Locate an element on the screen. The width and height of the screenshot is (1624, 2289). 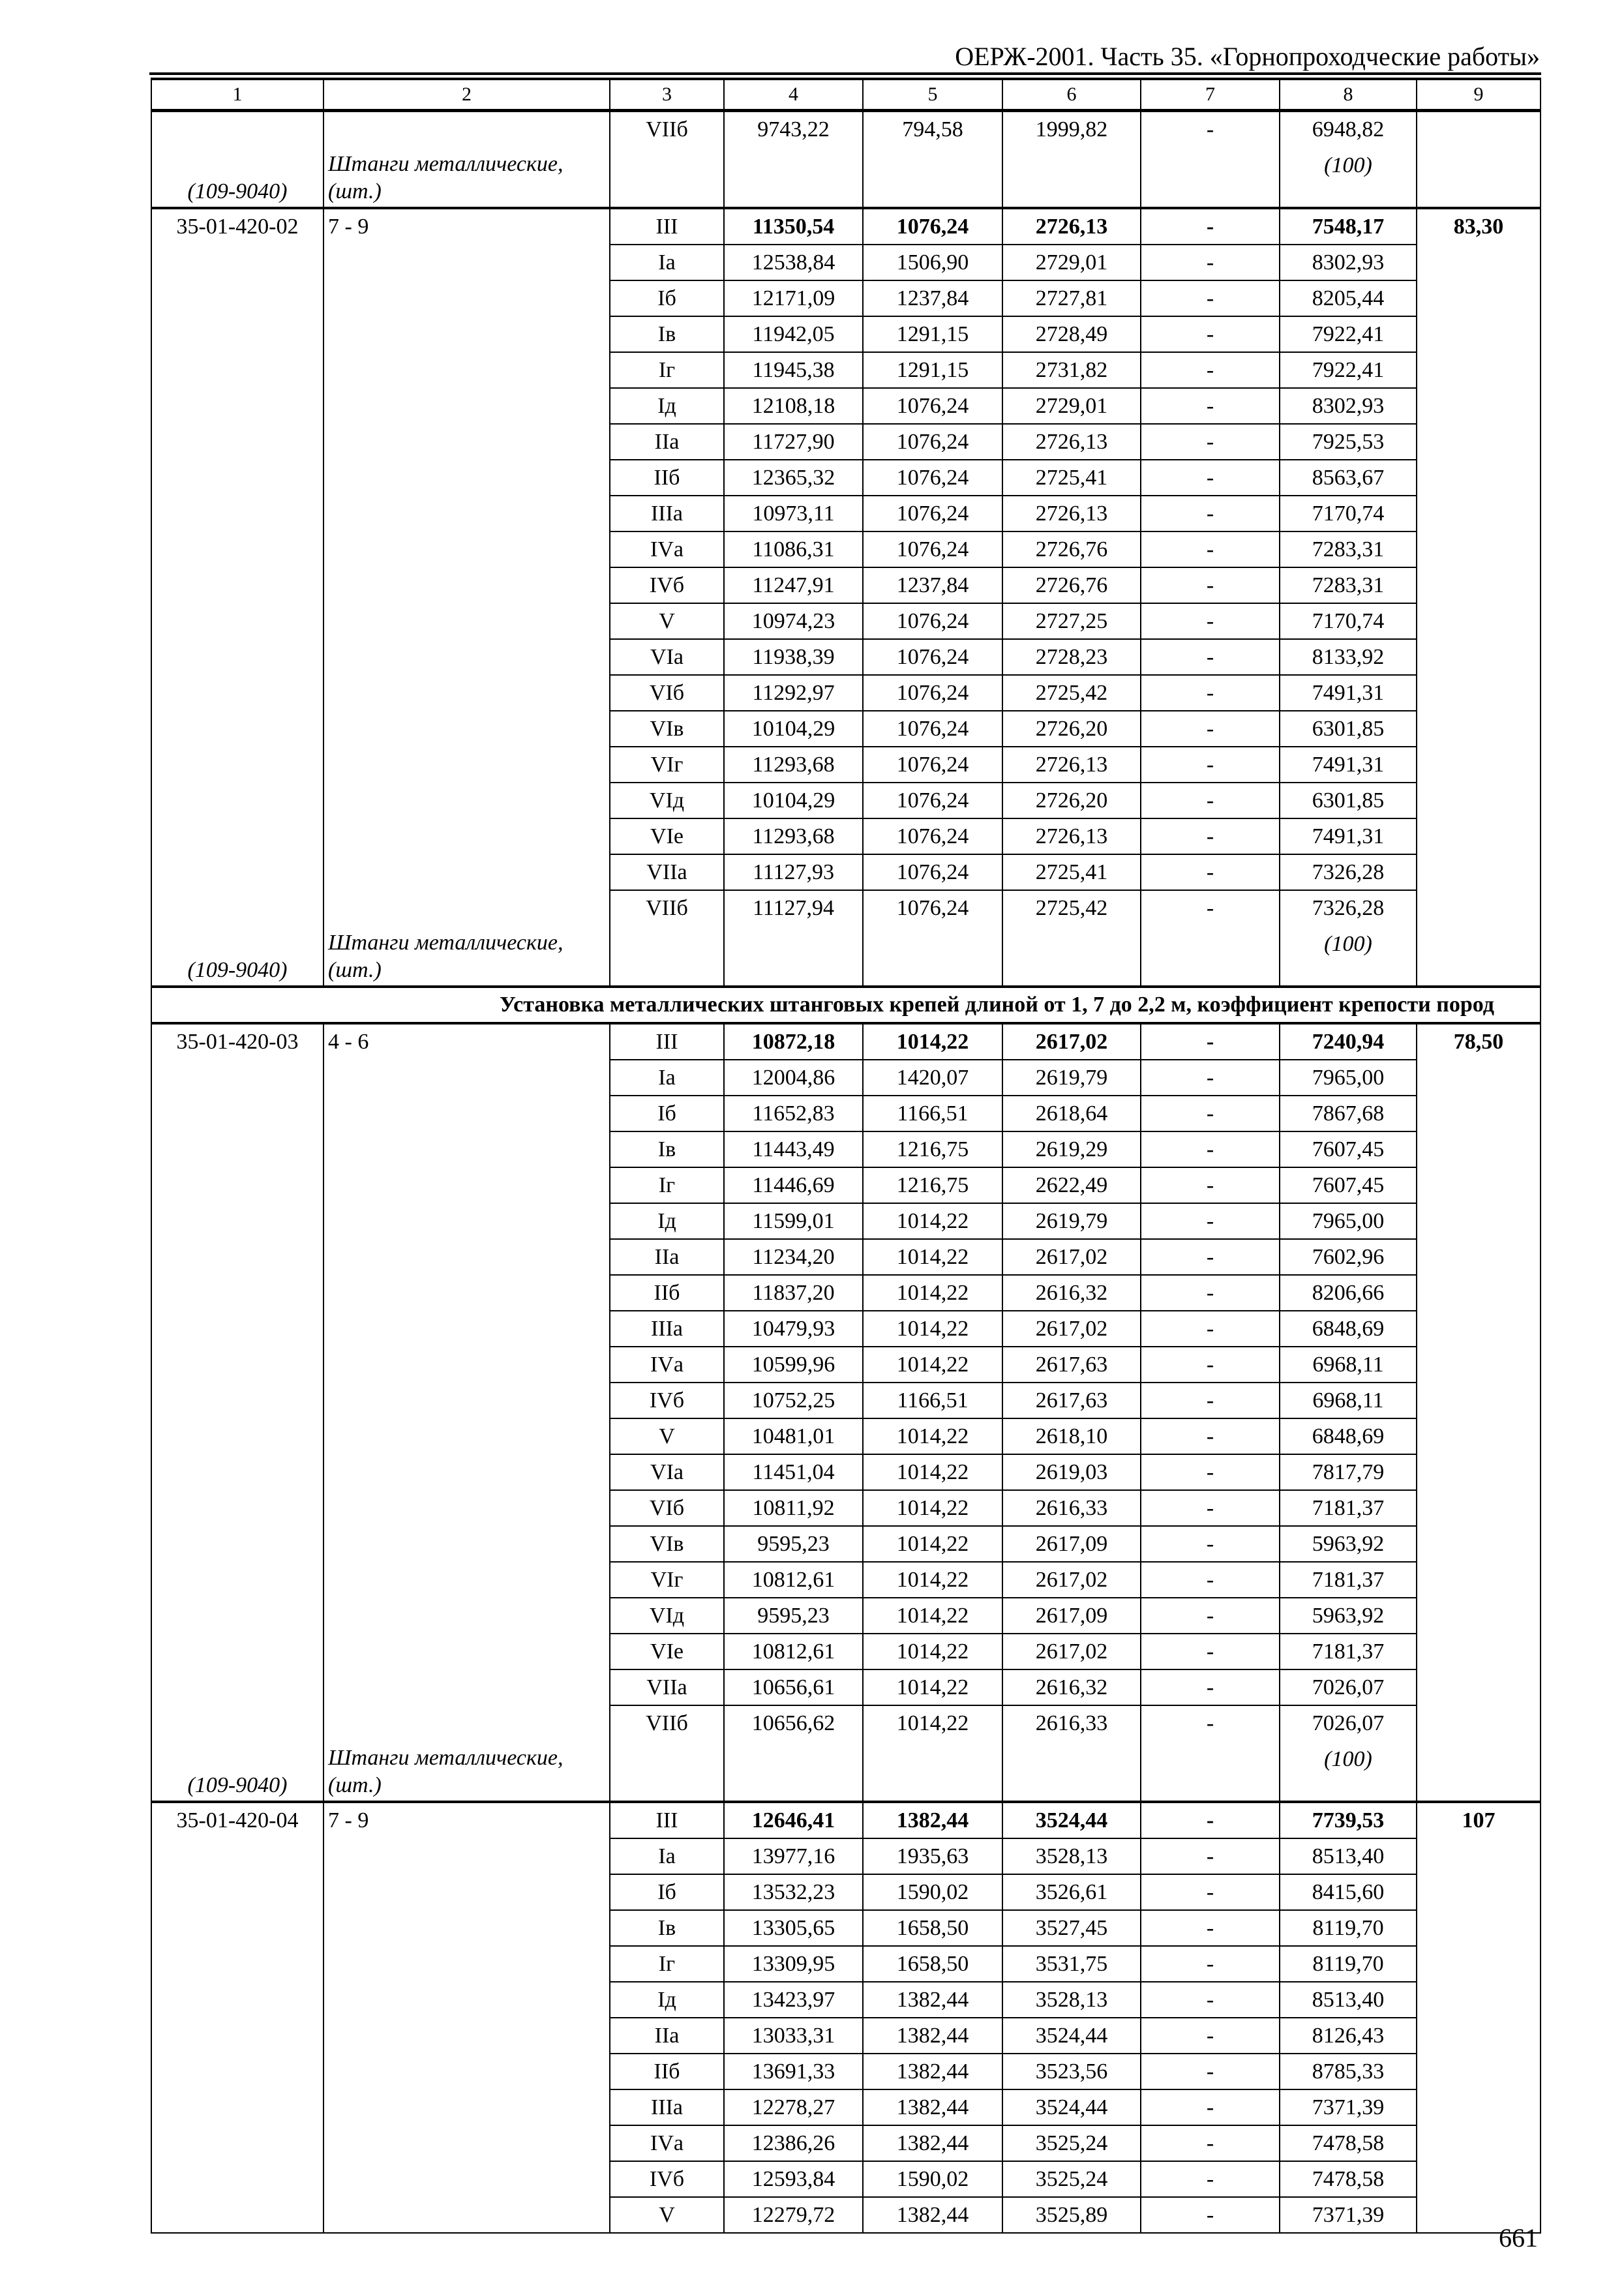
total-cost-cell: 11293,68 is located at coordinates (793, 764).